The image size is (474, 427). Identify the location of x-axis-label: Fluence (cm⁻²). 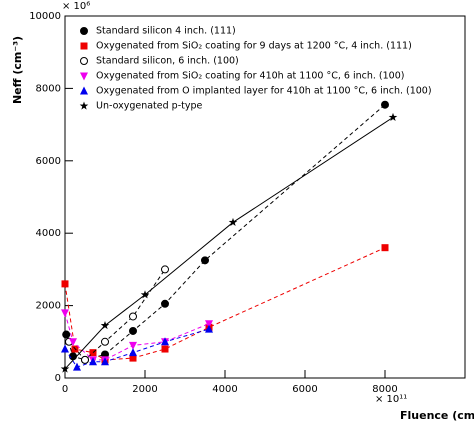
(437, 415).